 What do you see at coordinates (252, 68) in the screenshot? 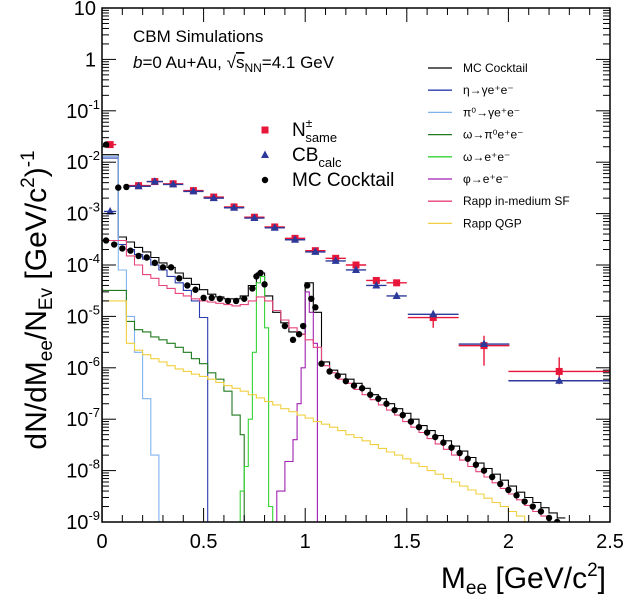
I see `annotation-s-sub: NN` at bounding box center [252, 68].